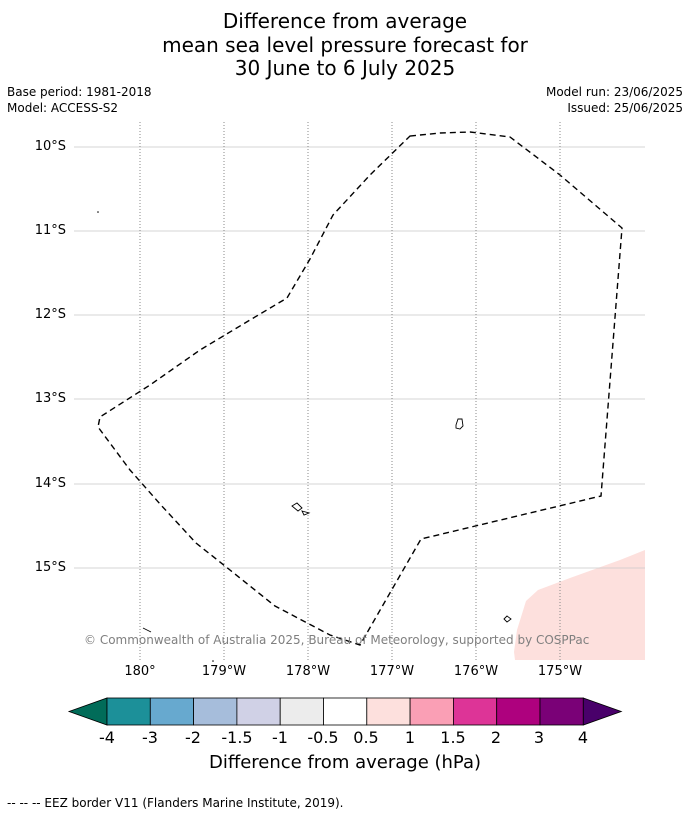 The image size is (690, 816). I want to click on lat-label-15s: 15°S, so click(50, 567).